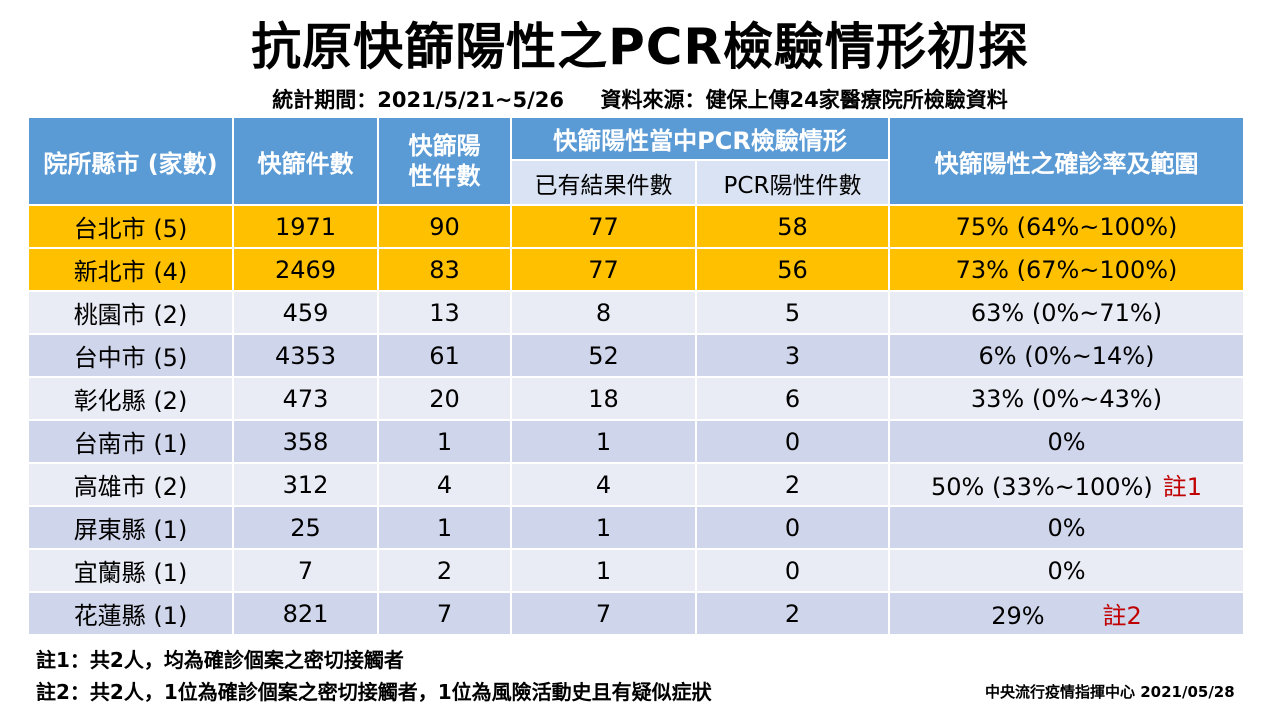 This screenshot has height=720, width=1280. What do you see at coordinates (603, 398) in the screenshot?
I see `cell-text: 18` at bounding box center [603, 398].